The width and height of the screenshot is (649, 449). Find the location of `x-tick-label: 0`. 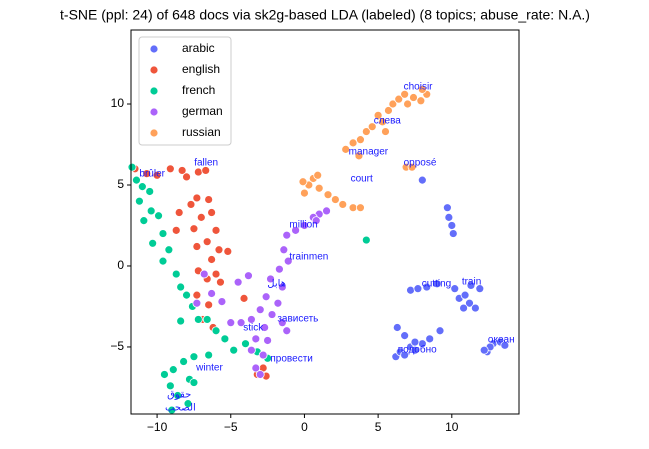

x-tick-label: 0 is located at coordinates (304, 427).